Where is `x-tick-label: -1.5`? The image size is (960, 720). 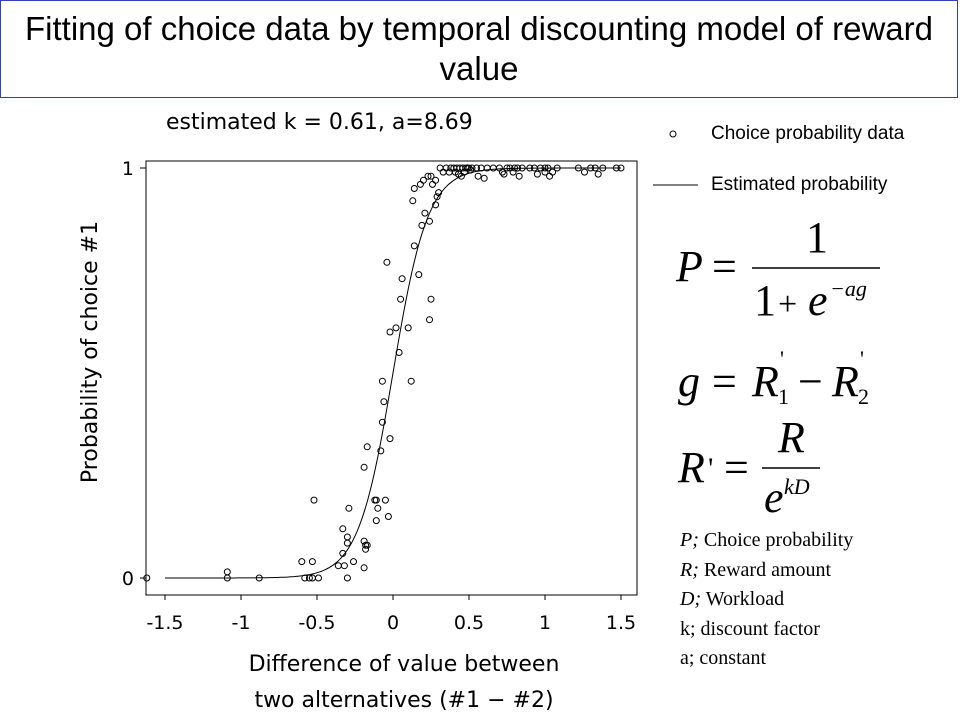 x-tick-label: -1.5 is located at coordinates (164, 623).